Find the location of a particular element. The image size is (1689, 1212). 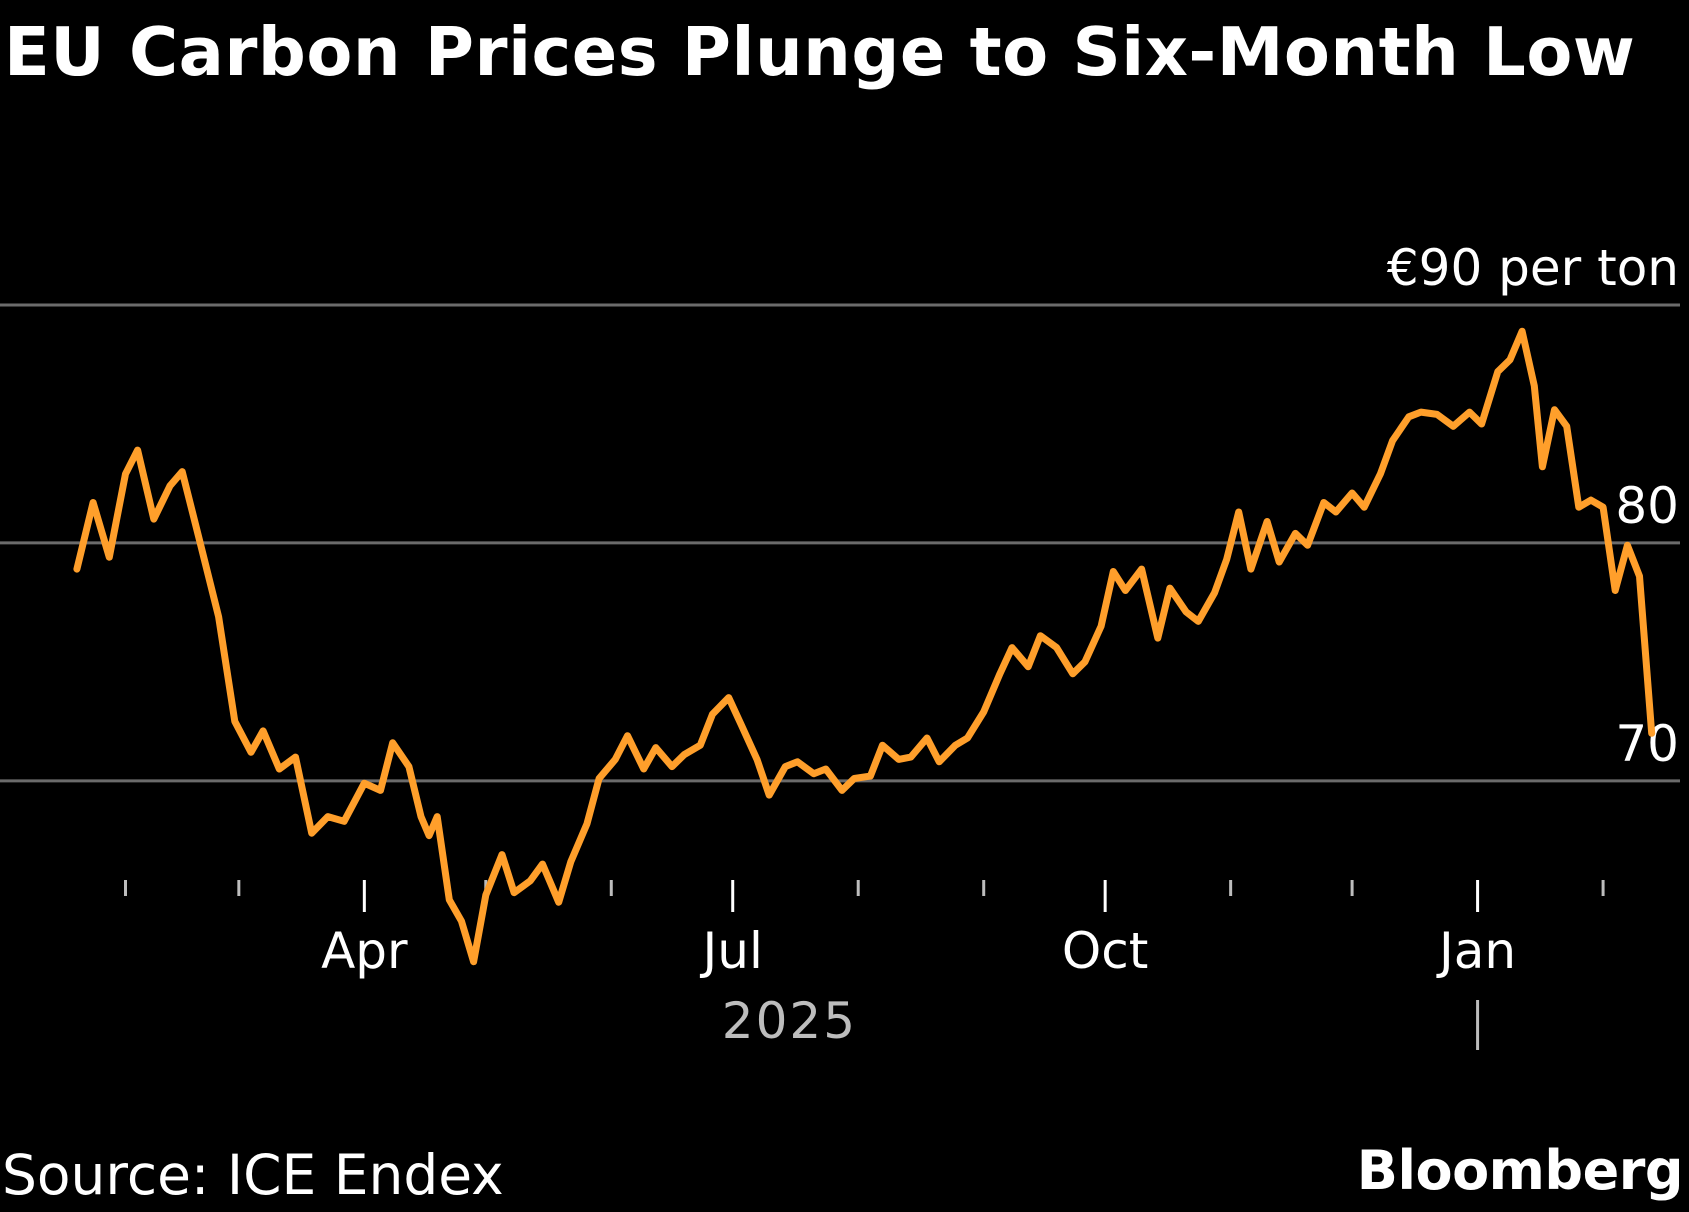

x-tick-label: Apr is located at coordinates (364, 951).